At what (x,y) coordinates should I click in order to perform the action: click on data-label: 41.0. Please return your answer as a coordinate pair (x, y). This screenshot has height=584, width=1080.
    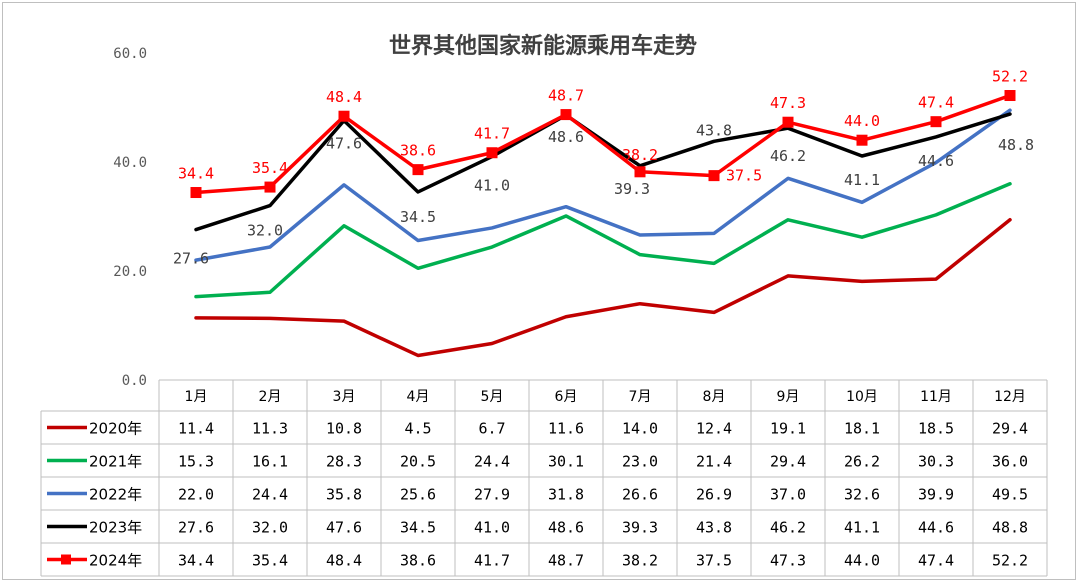
    Looking at the image, I should click on (492, 186).